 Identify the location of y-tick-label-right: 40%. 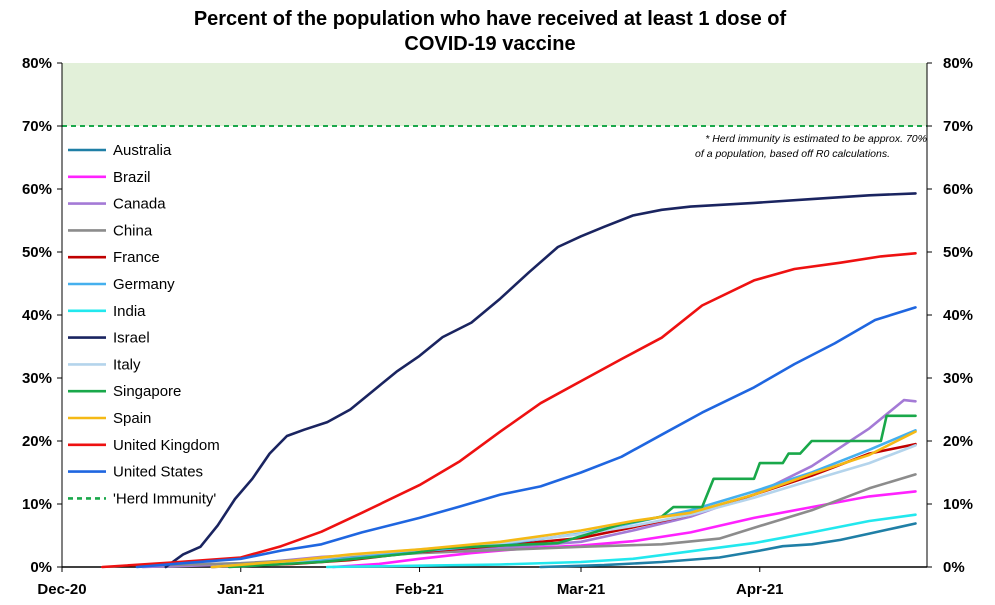
(958, 315).